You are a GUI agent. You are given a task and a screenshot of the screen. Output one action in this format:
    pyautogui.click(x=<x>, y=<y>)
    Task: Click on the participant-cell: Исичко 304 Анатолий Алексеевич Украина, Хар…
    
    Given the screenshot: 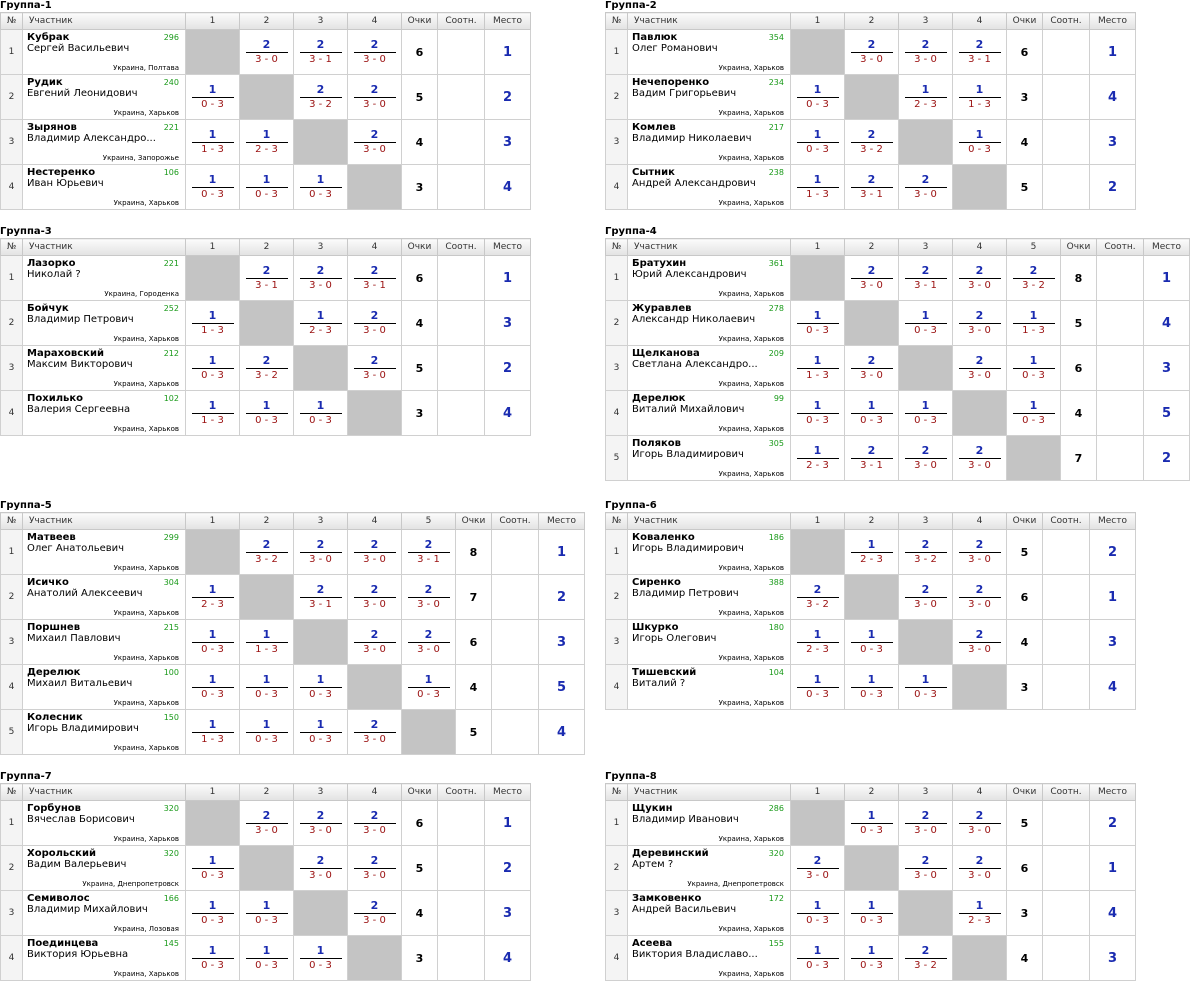 What is the action you would take?
    pyautogui.click(x=104, y=597)
    